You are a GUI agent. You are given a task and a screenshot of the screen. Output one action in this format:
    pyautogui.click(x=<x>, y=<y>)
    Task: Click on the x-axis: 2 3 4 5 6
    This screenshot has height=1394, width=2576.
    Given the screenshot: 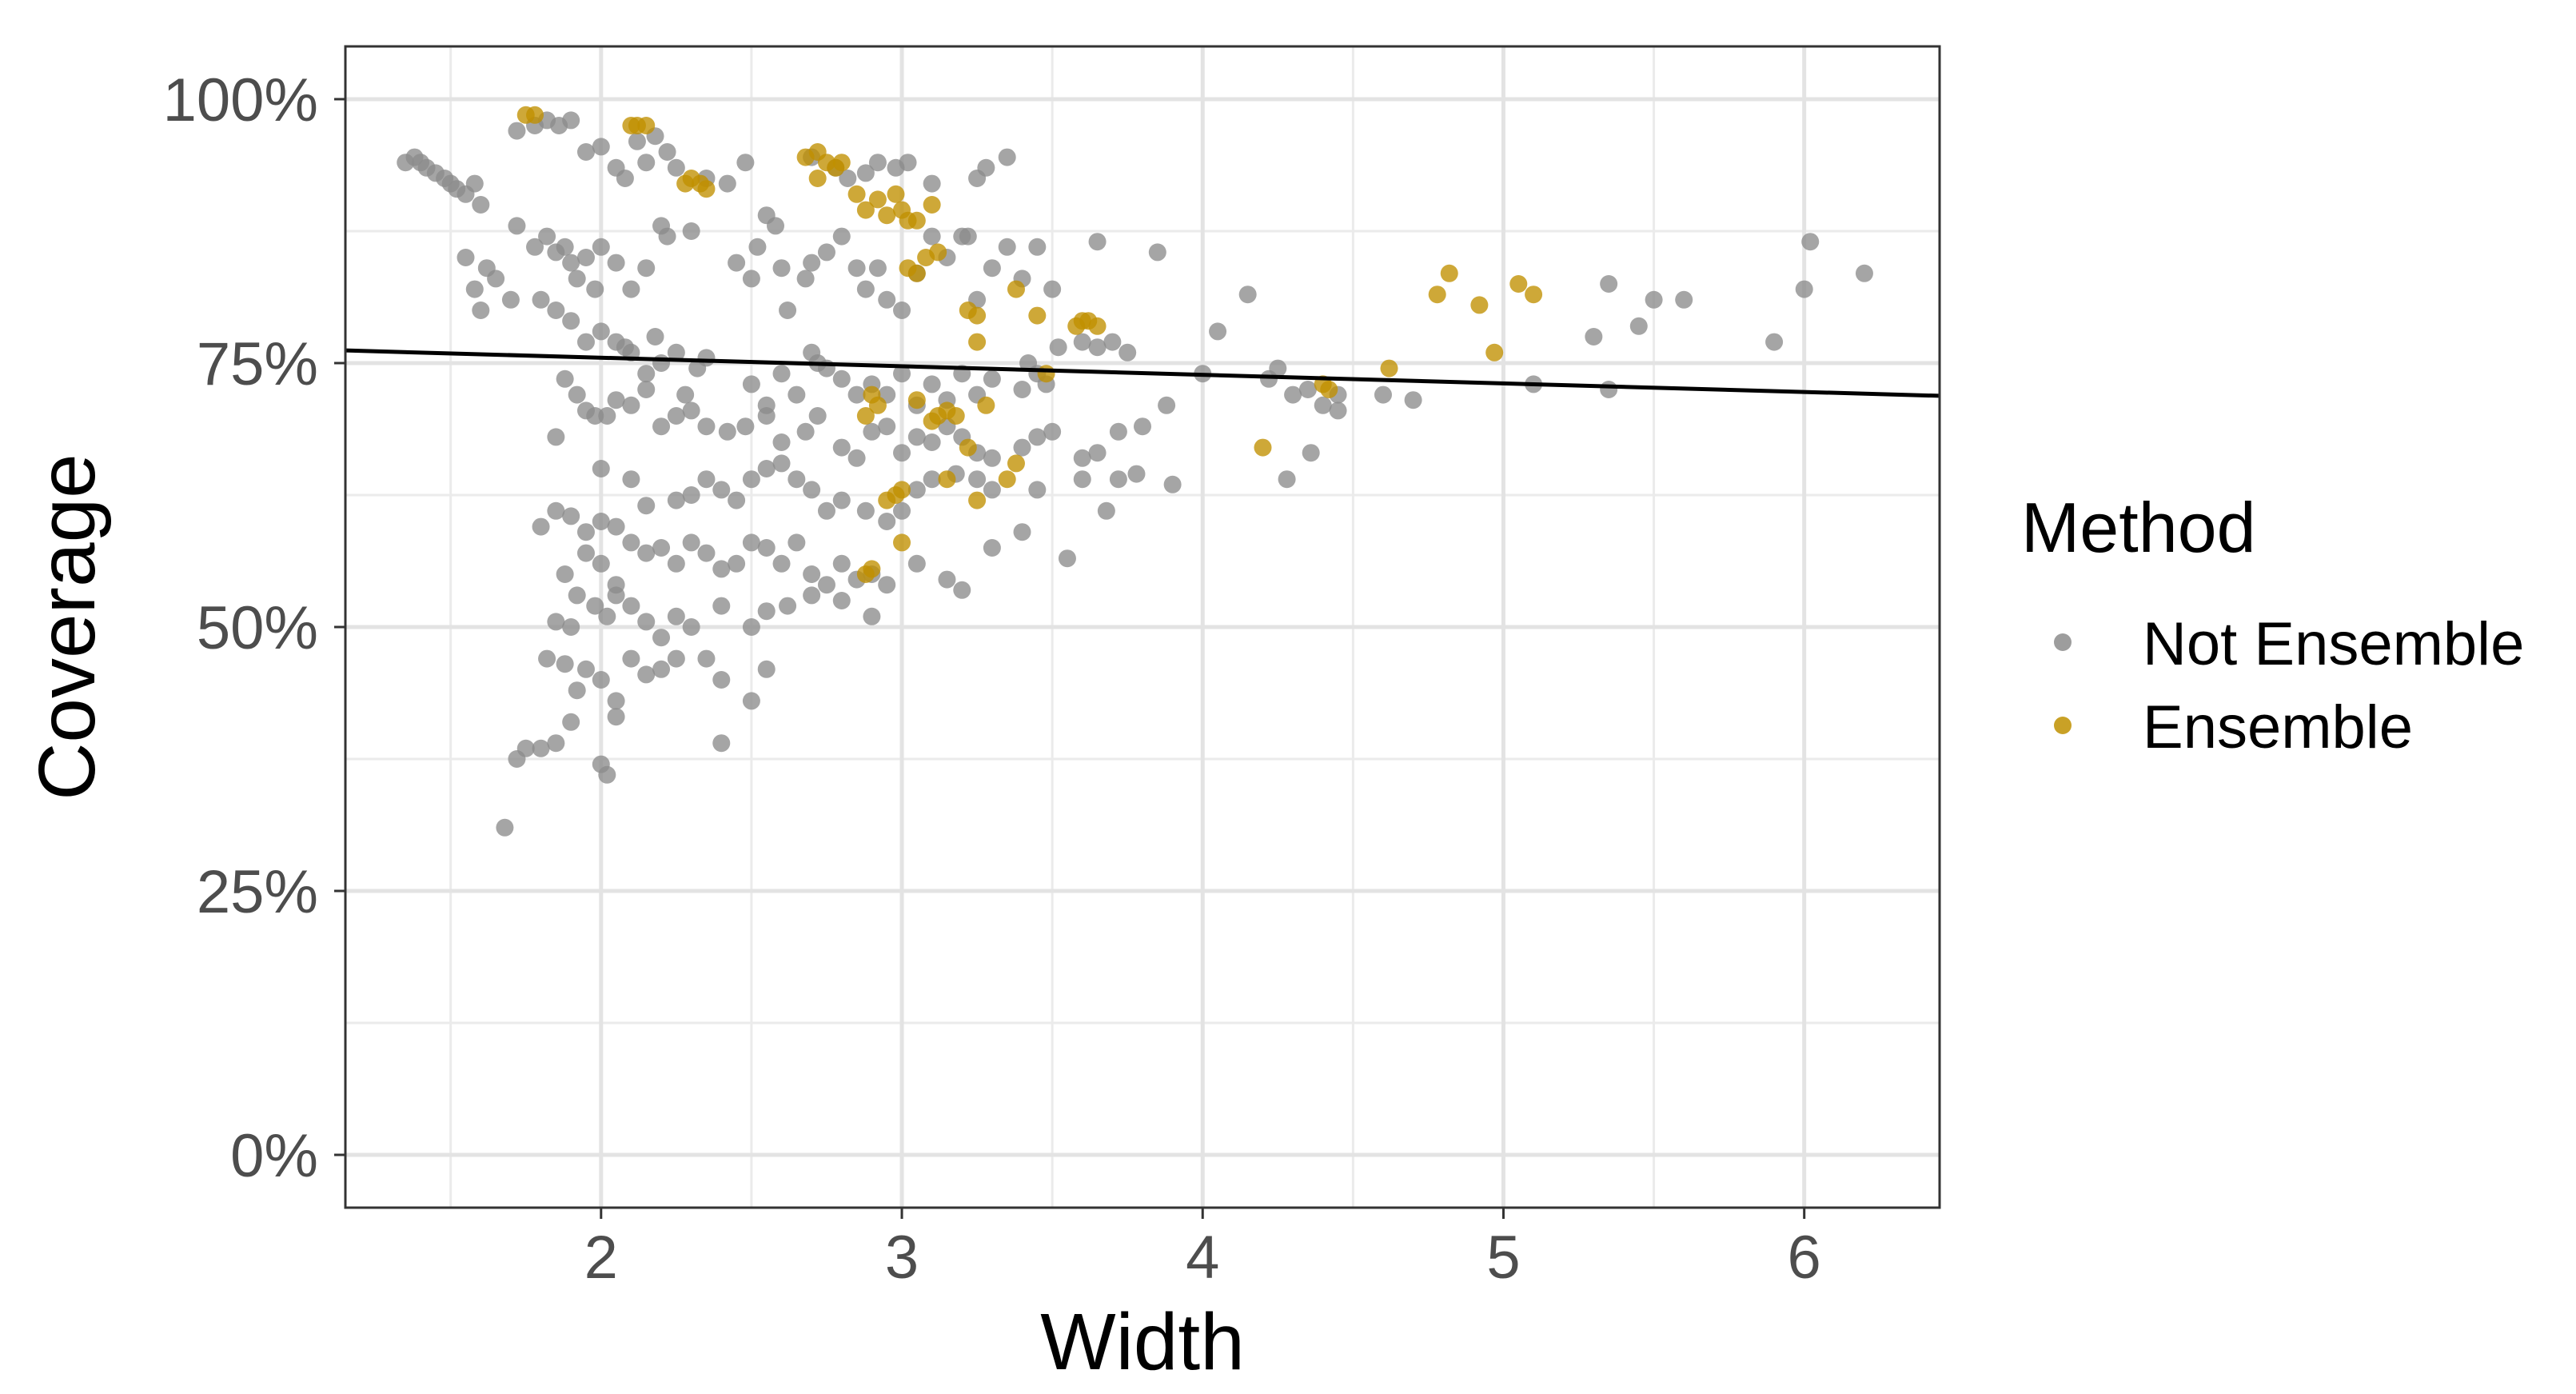 What is the action you would take?
    pyautogui.click(x=1202, y=1250)
    